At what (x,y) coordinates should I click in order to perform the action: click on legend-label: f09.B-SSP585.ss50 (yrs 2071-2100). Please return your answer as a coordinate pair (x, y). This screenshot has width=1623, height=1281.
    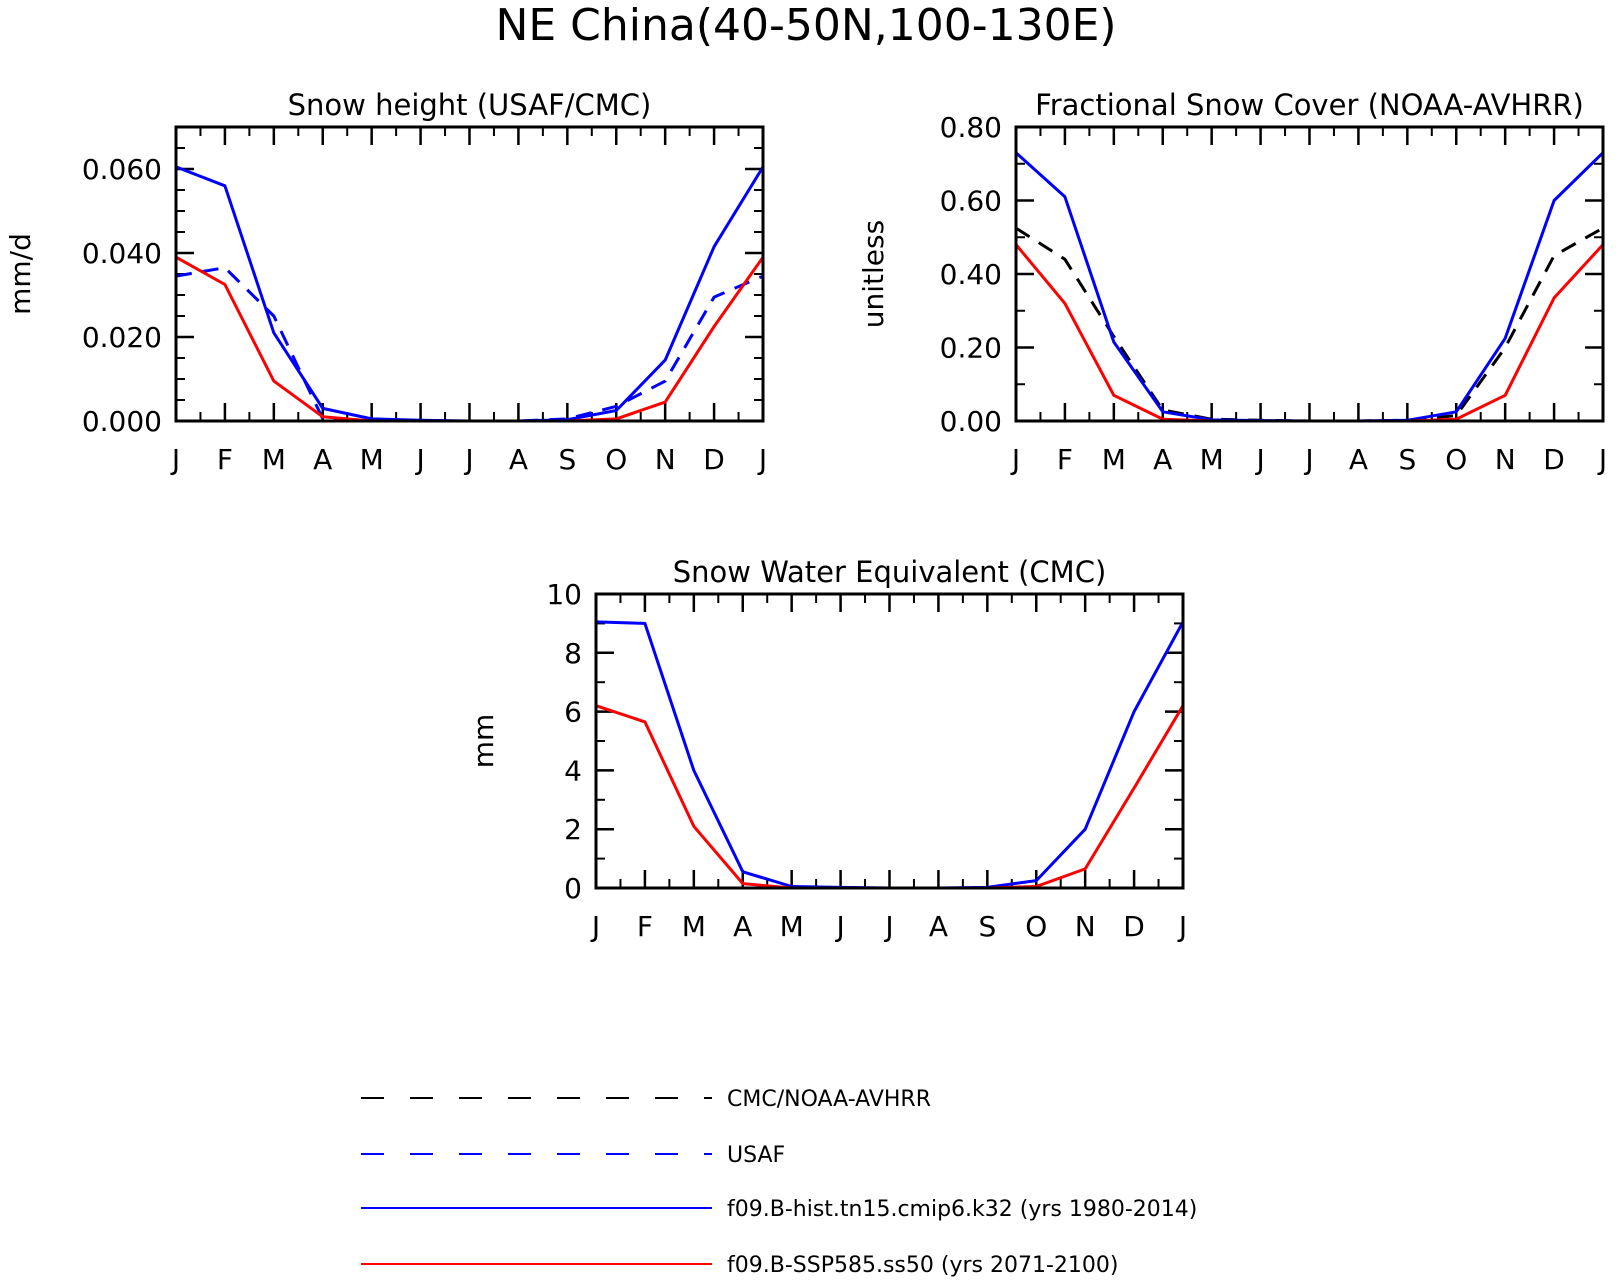
    Looking at the image, I should click on (922, 1265).